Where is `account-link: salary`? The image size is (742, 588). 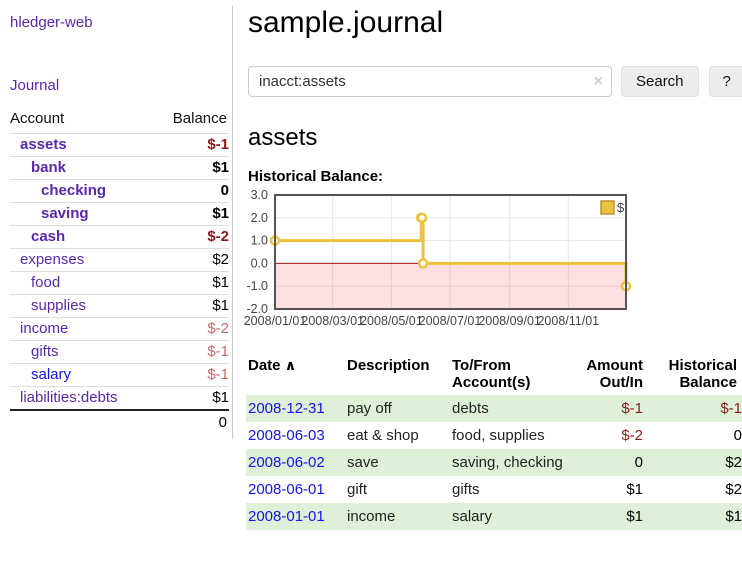
account-link: salary is located at coordinates (51, 374).